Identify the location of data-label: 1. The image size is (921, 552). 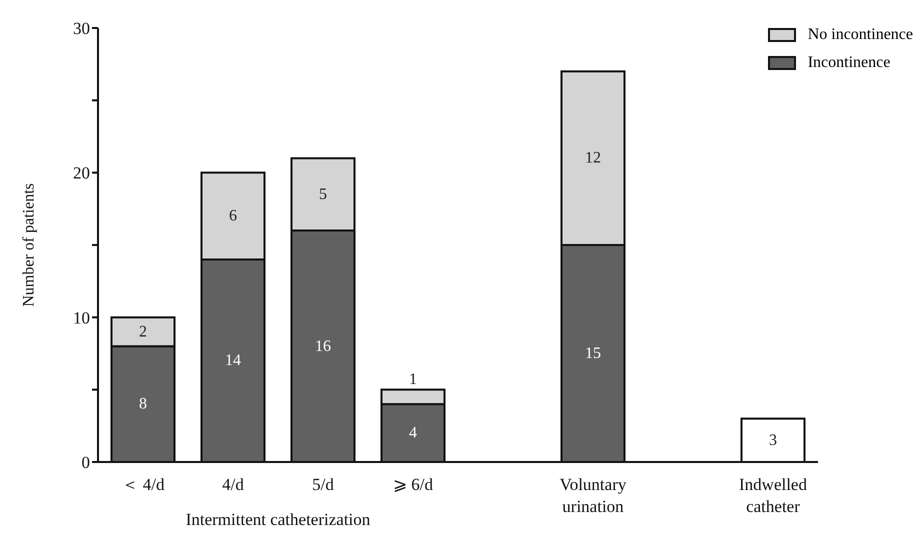
(413, 379).